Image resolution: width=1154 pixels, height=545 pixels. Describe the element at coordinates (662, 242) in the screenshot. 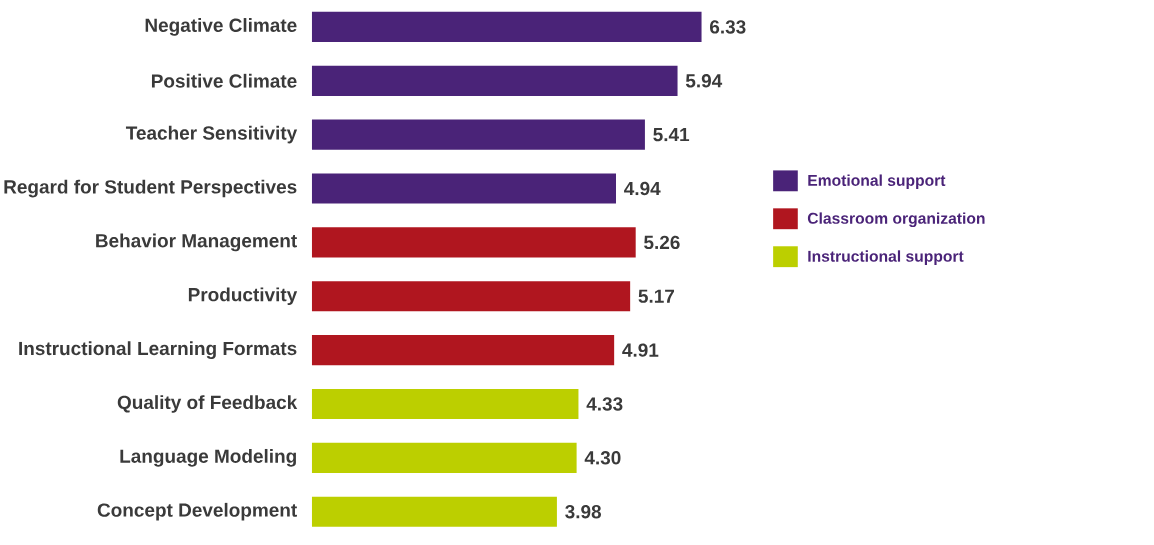

I see `data-label: 5.26` at that location.